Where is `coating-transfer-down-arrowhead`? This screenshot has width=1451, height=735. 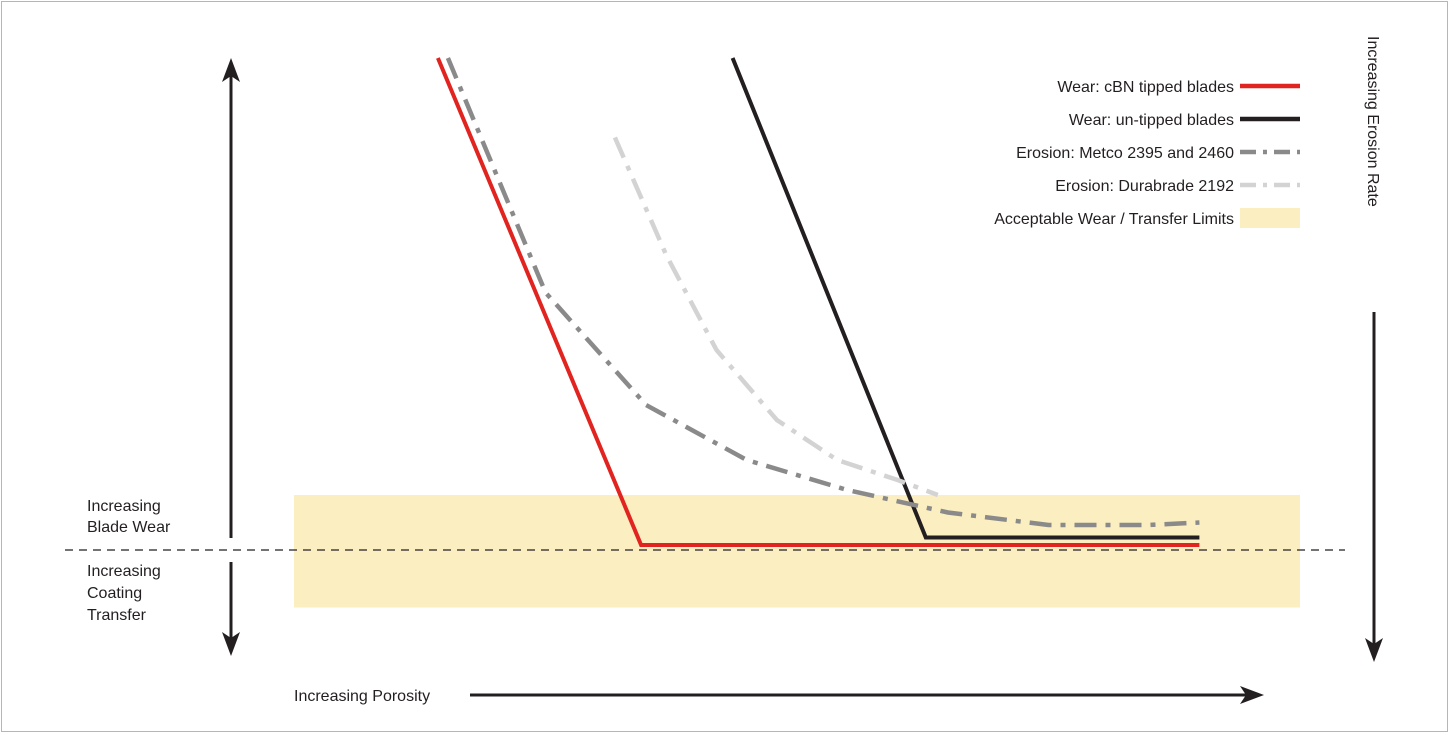
coating-transfer-down-arrowhead is located at coordinates (231, 644).